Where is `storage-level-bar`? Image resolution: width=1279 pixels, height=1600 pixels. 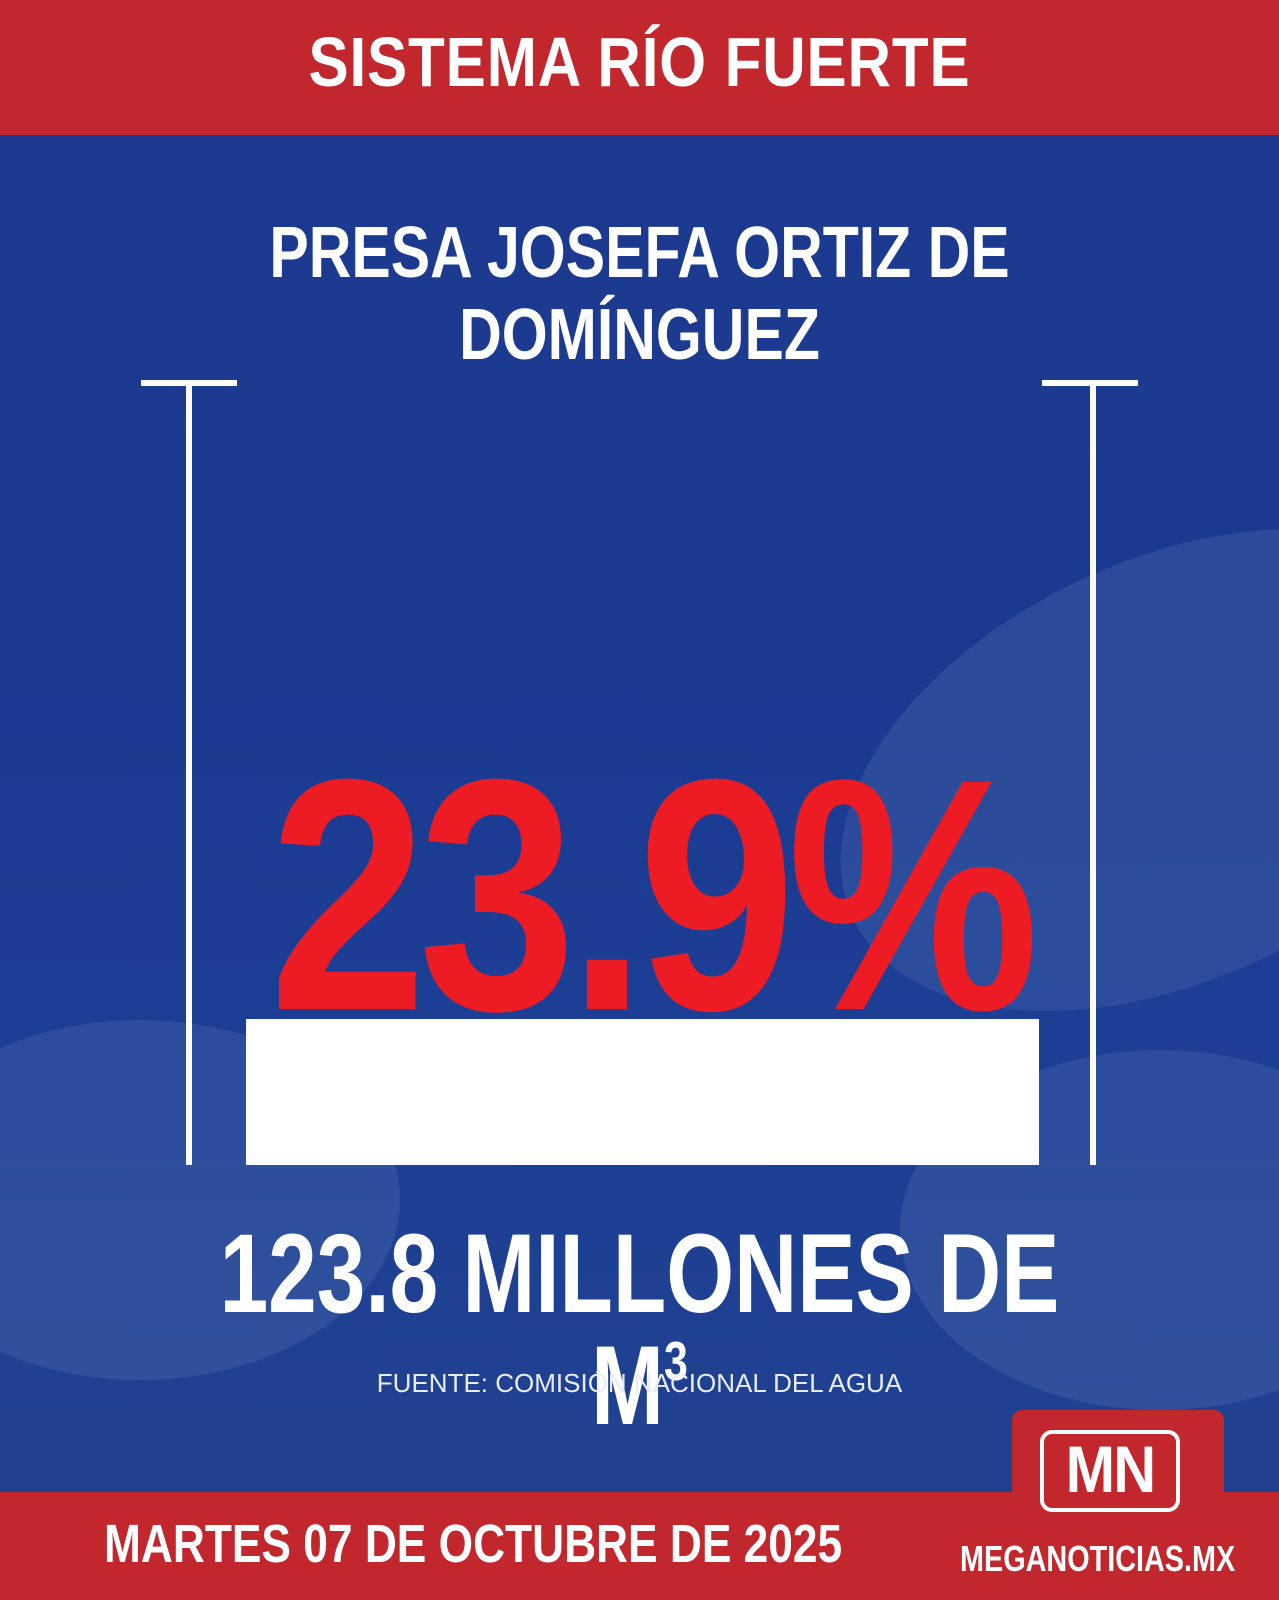
storage-level-bar is located at coordinates (642, 1092).